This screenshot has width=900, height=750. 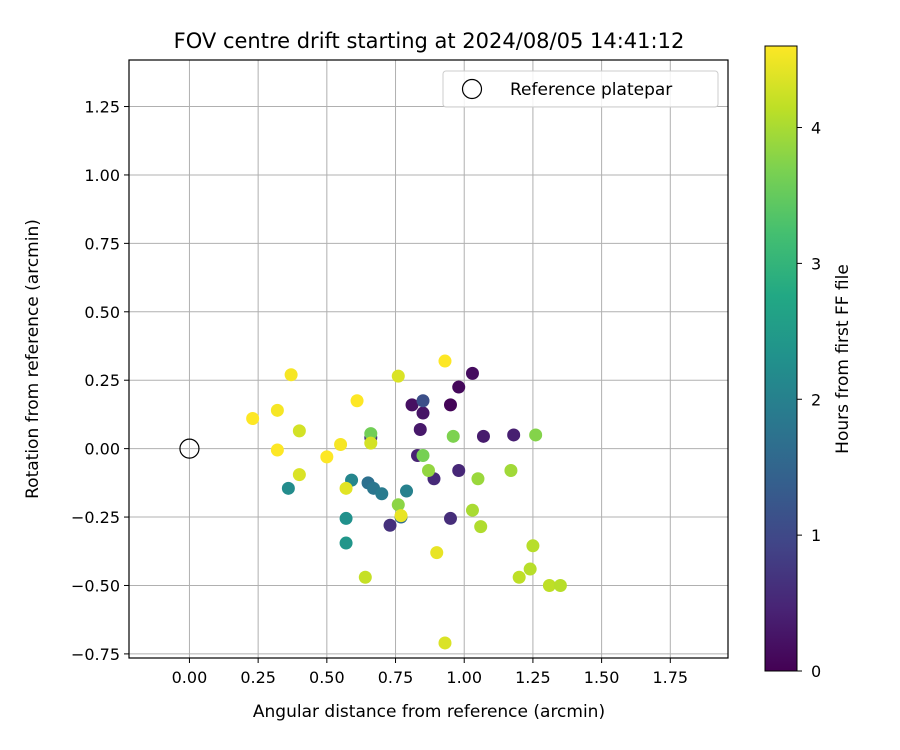 I want to click on x-tick-label: 1.00, so click(x=464, y=677).